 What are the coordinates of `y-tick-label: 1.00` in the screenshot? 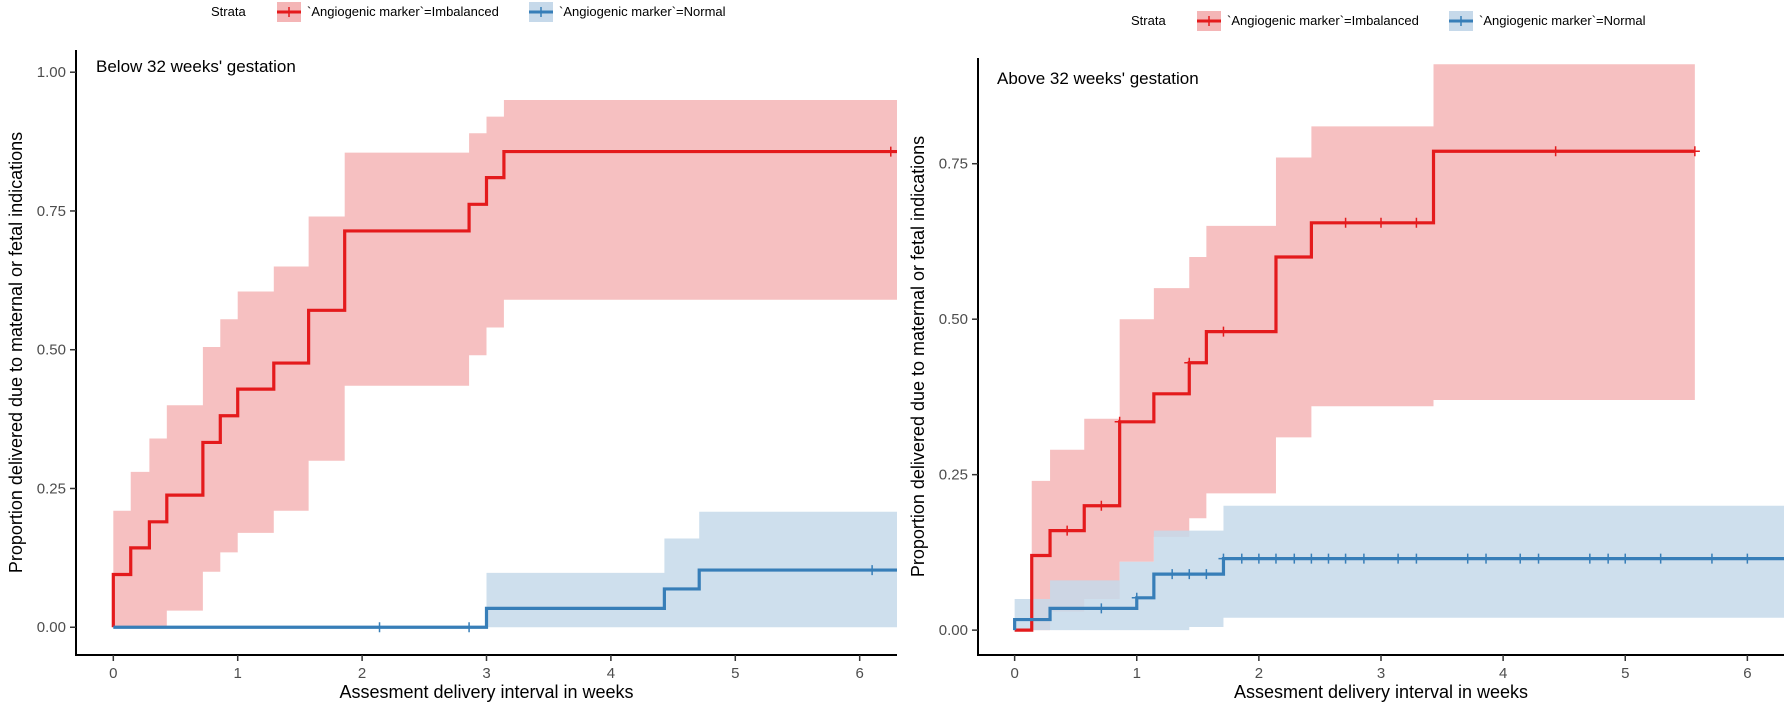 It's located at (51, 72).